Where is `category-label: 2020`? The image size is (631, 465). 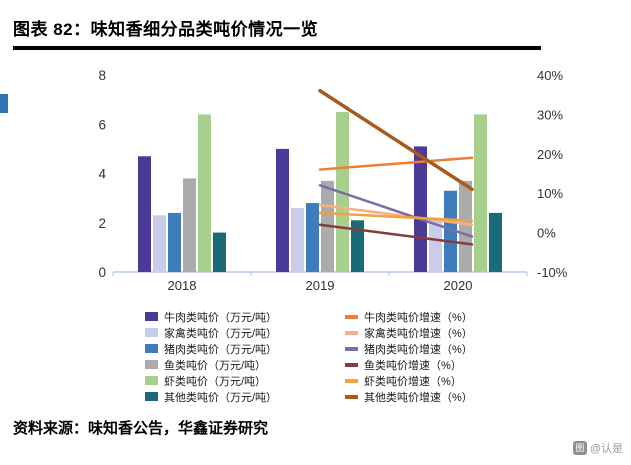 category-label: 2020 is located at coordinates (458, 285).